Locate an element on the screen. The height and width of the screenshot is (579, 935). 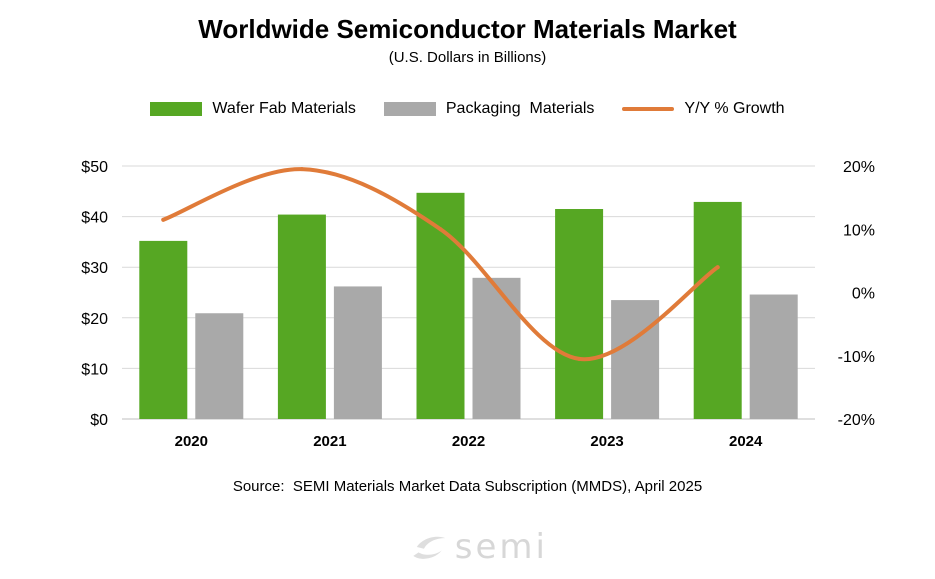
bar-packaging-2020 is located at coordinates (219, 366).